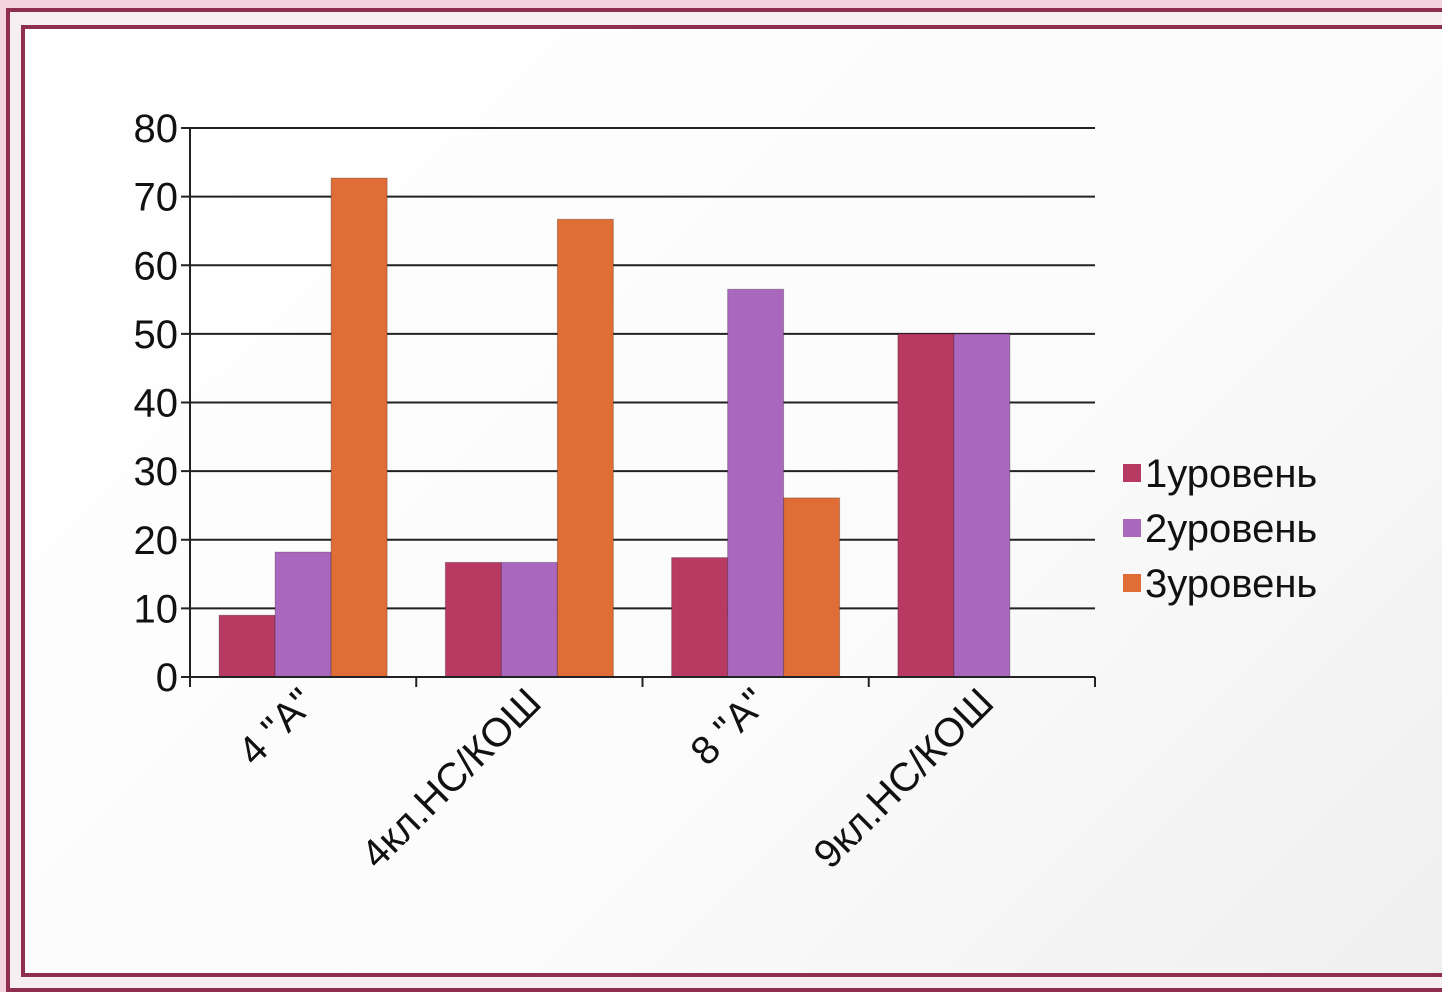 This screenshot has height=992, width=1442. Describe the element at coordinates (451, 778) in the screenshot. I see `x-tick-label: 4кл.НС/КОШ` at that location.